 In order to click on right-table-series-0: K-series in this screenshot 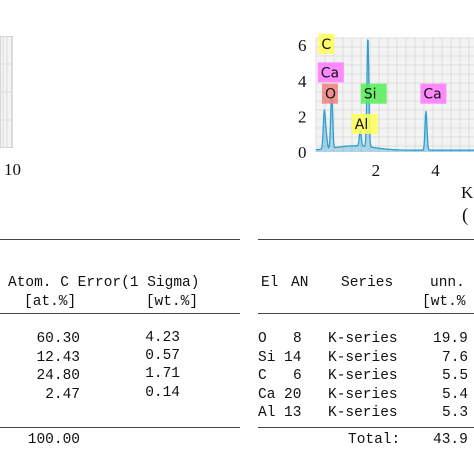, I will do `click(363, 339)`.